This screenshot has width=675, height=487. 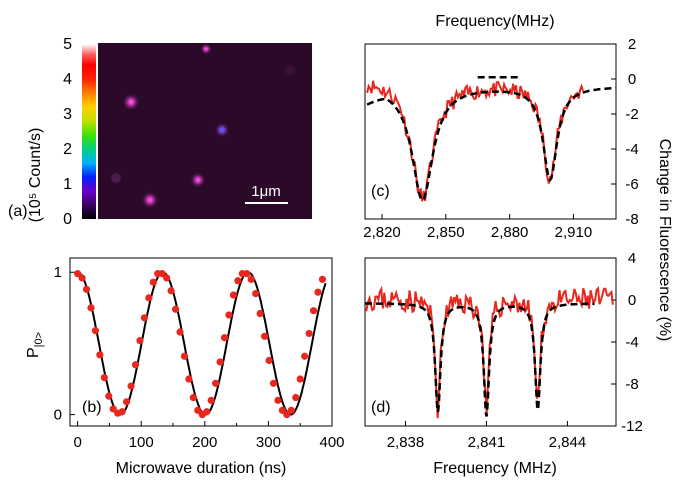 What do you see at coordinates (381, 407) in the screenshot?
I see `panel-d-label: (d)` at bounding box center [381, 407].